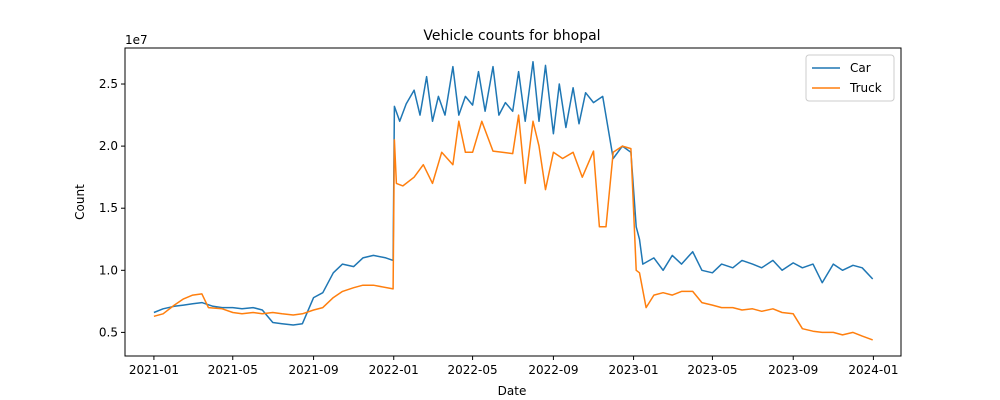  Describe the element at coordinates (108, 84) in the screenshot. I see `y-tick-label: 2.5` at that location.